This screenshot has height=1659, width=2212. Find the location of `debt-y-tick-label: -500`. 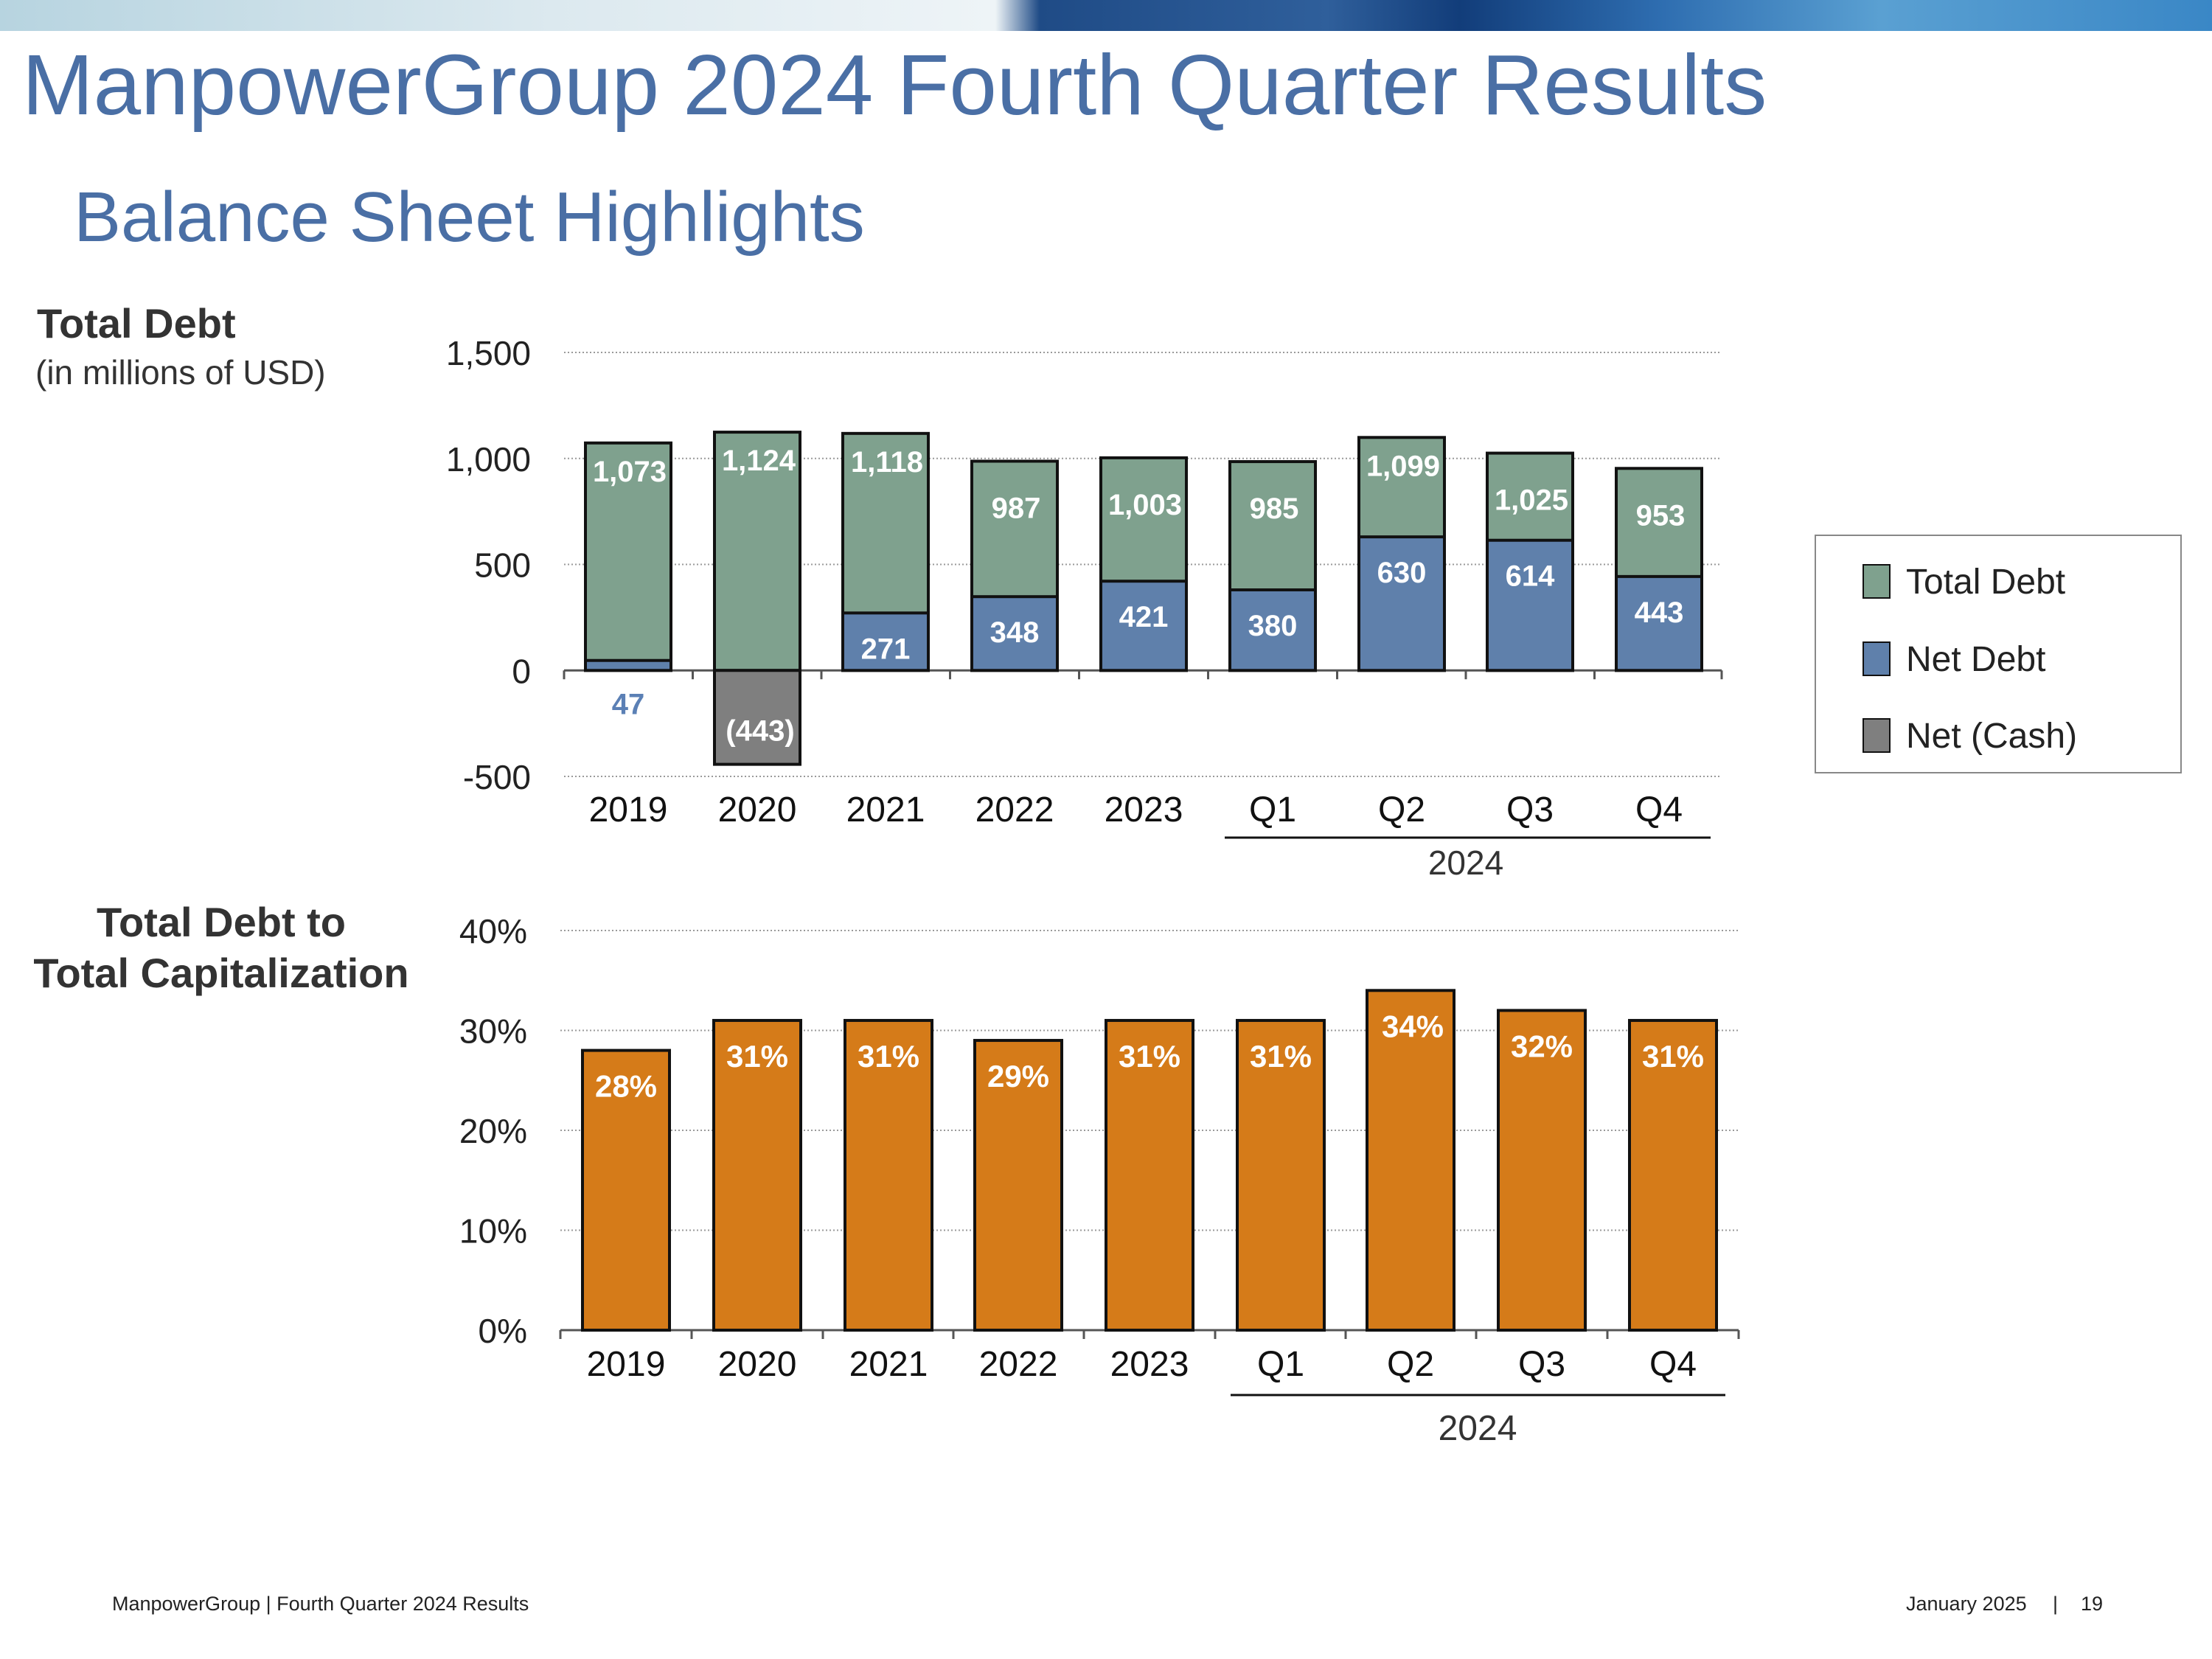

debt-y-tick-label: -500 is located at coordinates (497, 777).